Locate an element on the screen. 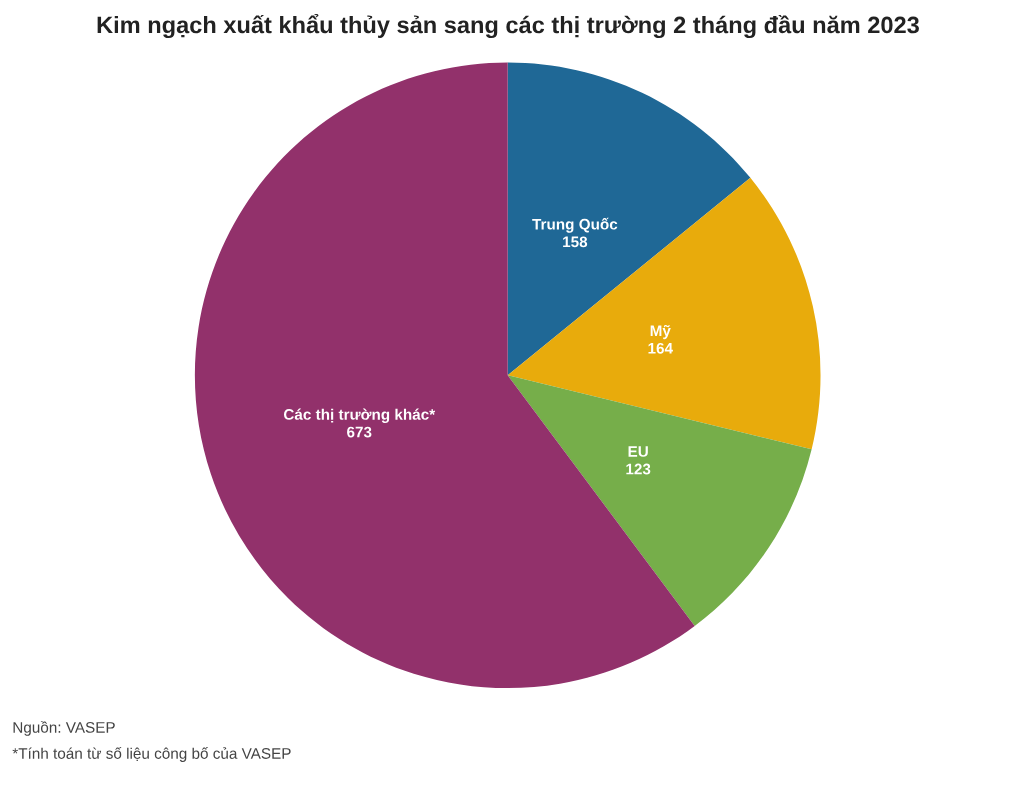 This screenshot has height=790, width=1024. slice-label: Trung Quốc is located at coordinates (575, 225).